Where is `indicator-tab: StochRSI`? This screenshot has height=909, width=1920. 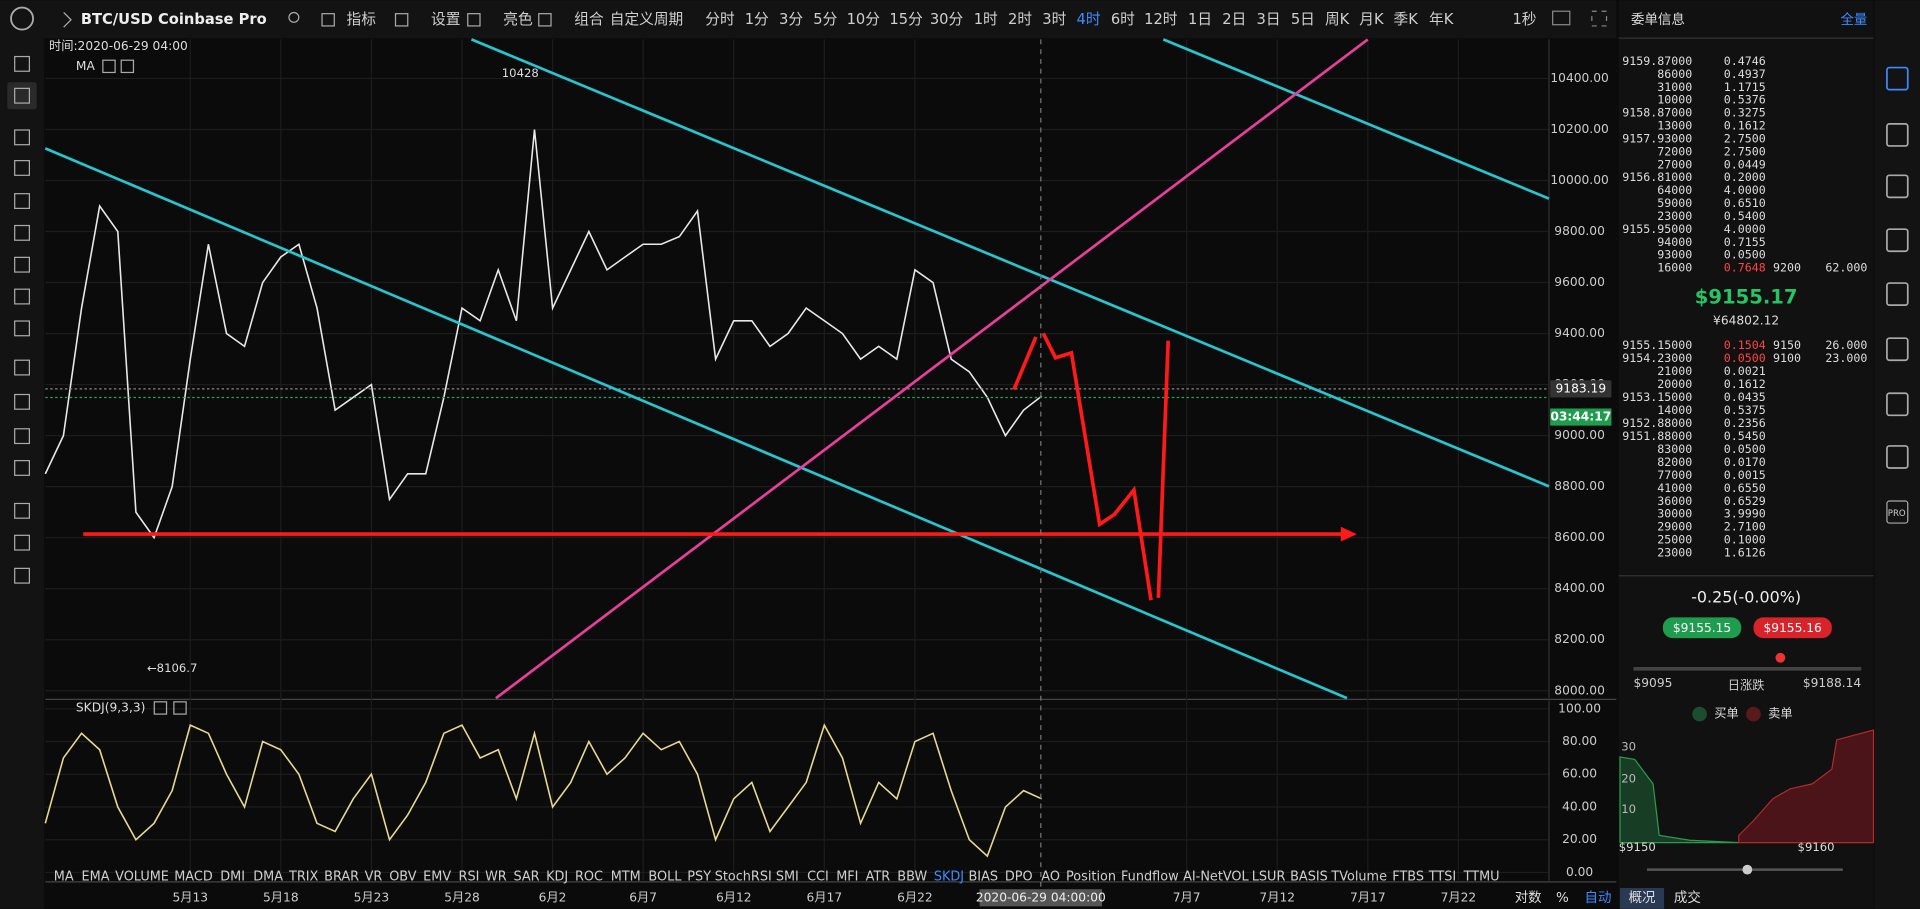
indicator-tab: StochRSI is located at coordinates (743, 876).